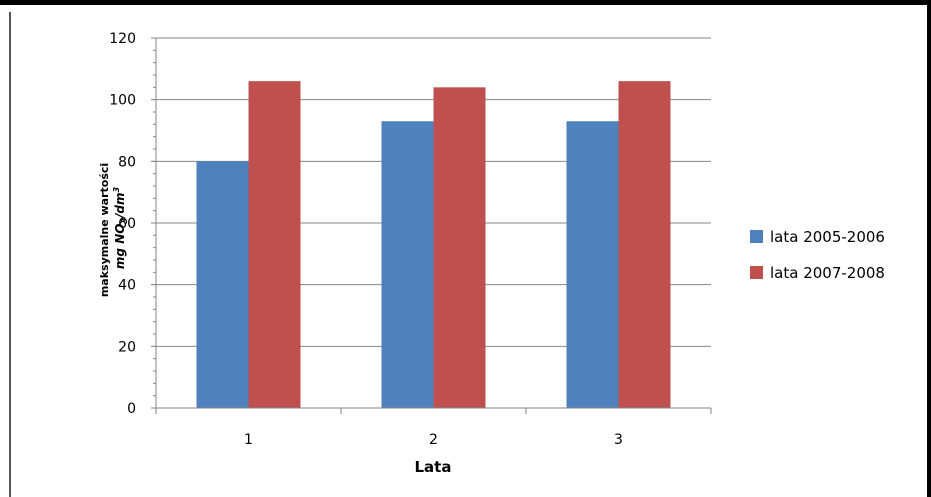  Describe the element at coordinates (127, 286) in the screenshot. I see `y-tick-label-40: 40` at that location.